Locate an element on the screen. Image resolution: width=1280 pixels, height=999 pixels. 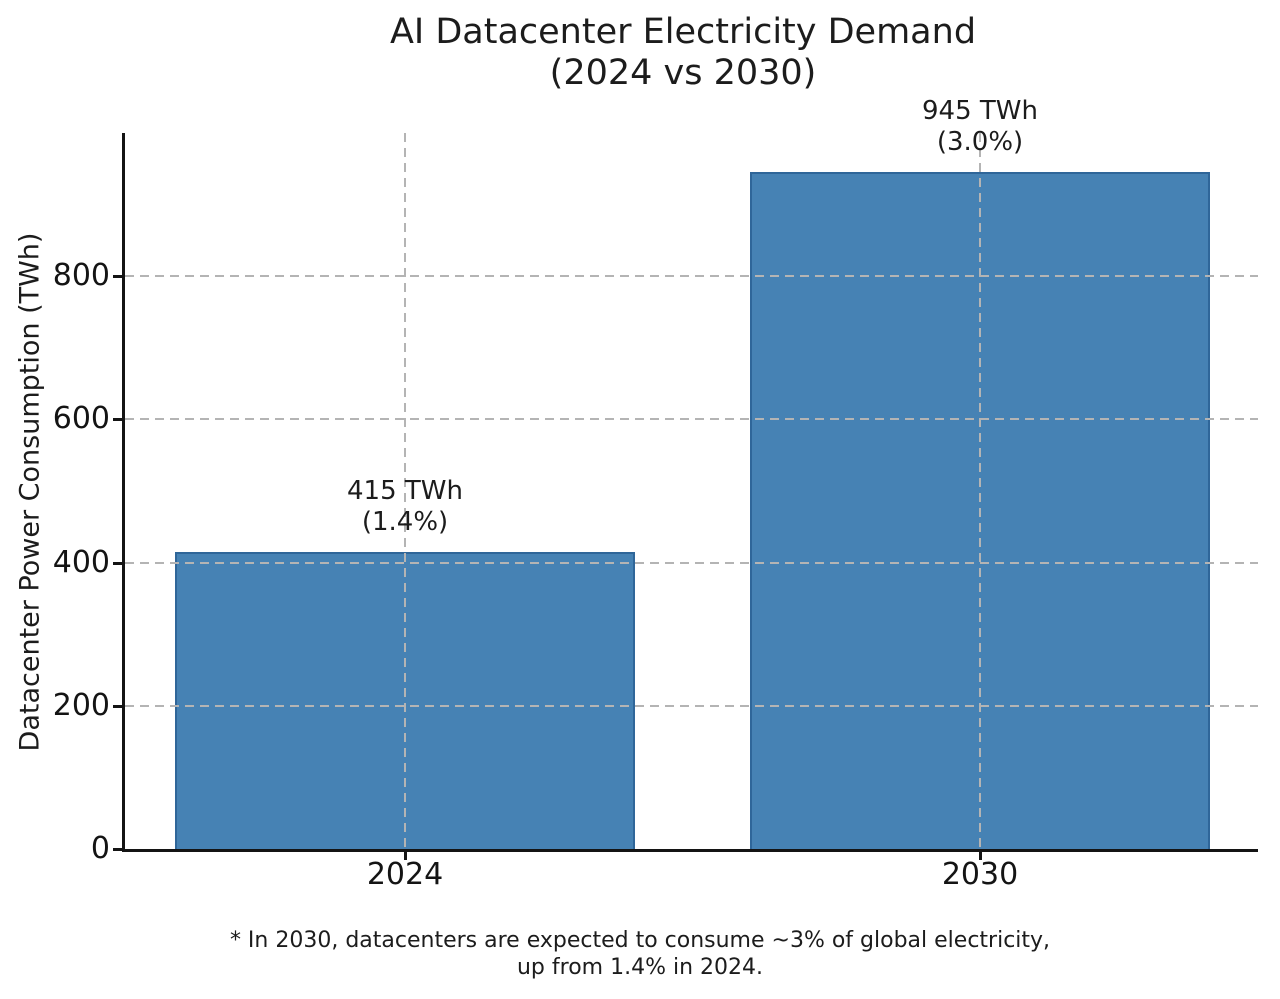
chart-title-line1: AI Datacenter Electricity Demand is located at coordinates (683, 32).